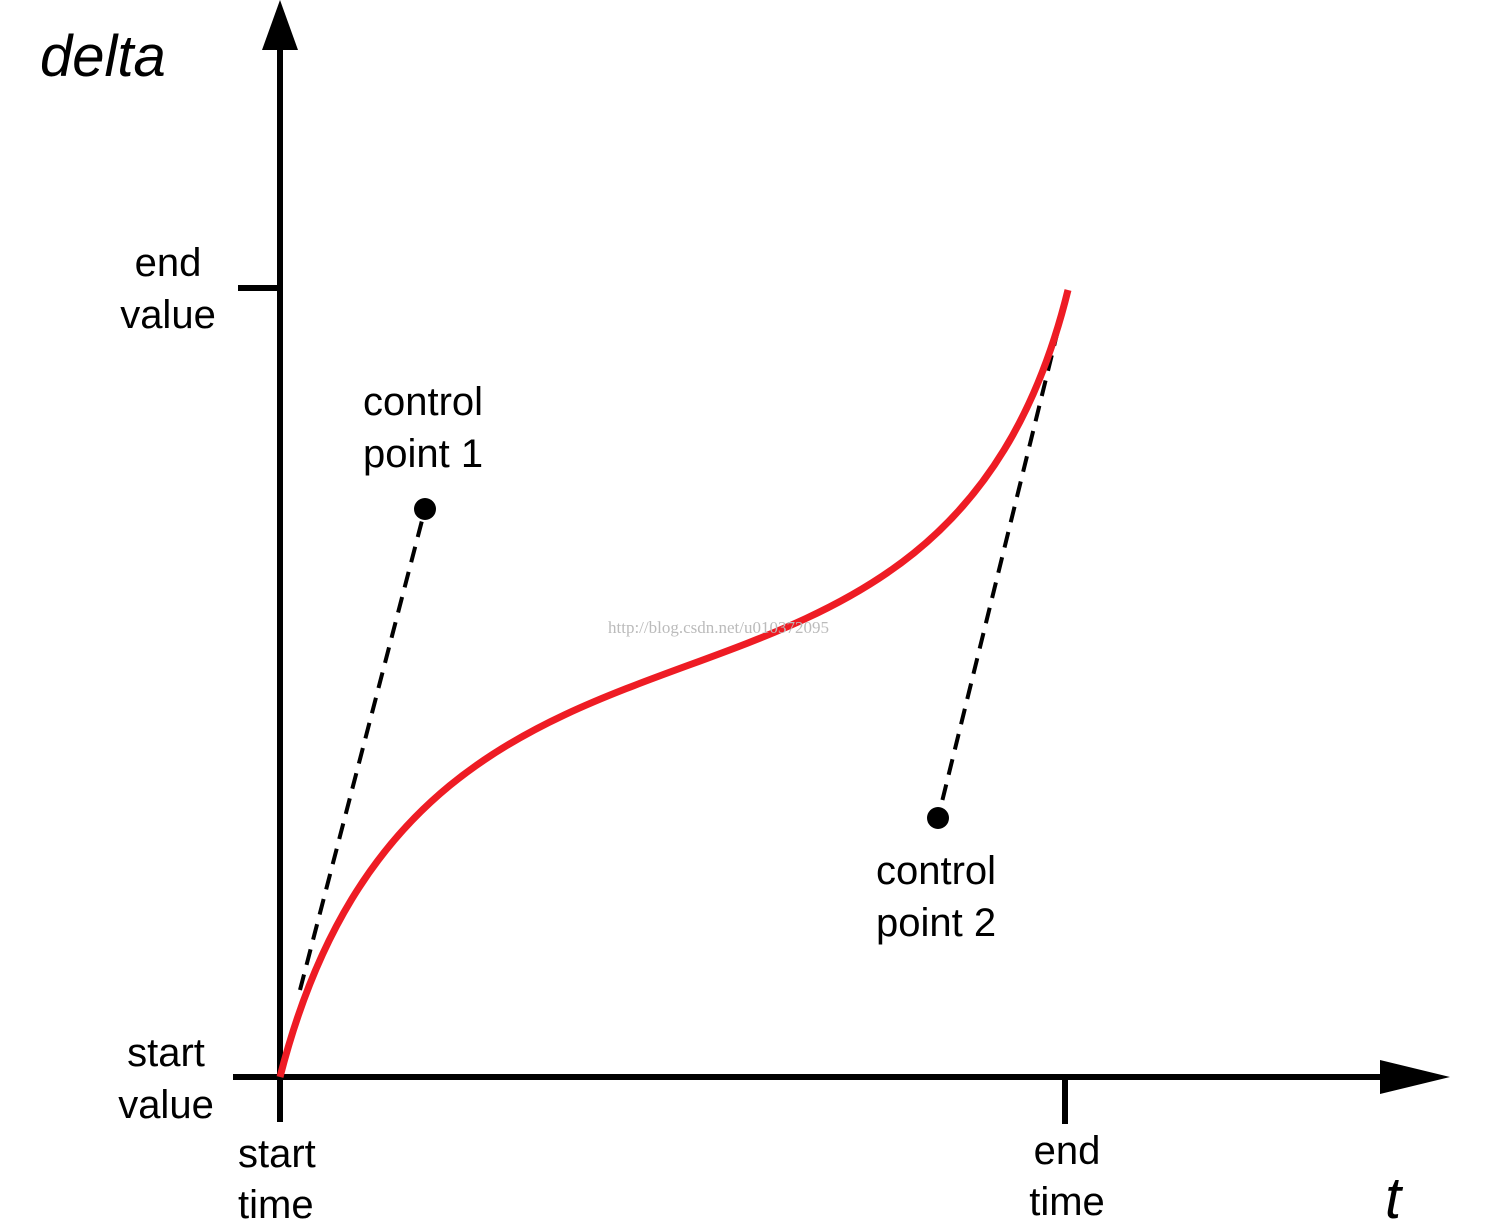 Image resolution: width=1506 pixels, height=1232 pixels. Describe the element at coordinates (168, 315) in the screenshot. I see `end-value-label: value` at that location.